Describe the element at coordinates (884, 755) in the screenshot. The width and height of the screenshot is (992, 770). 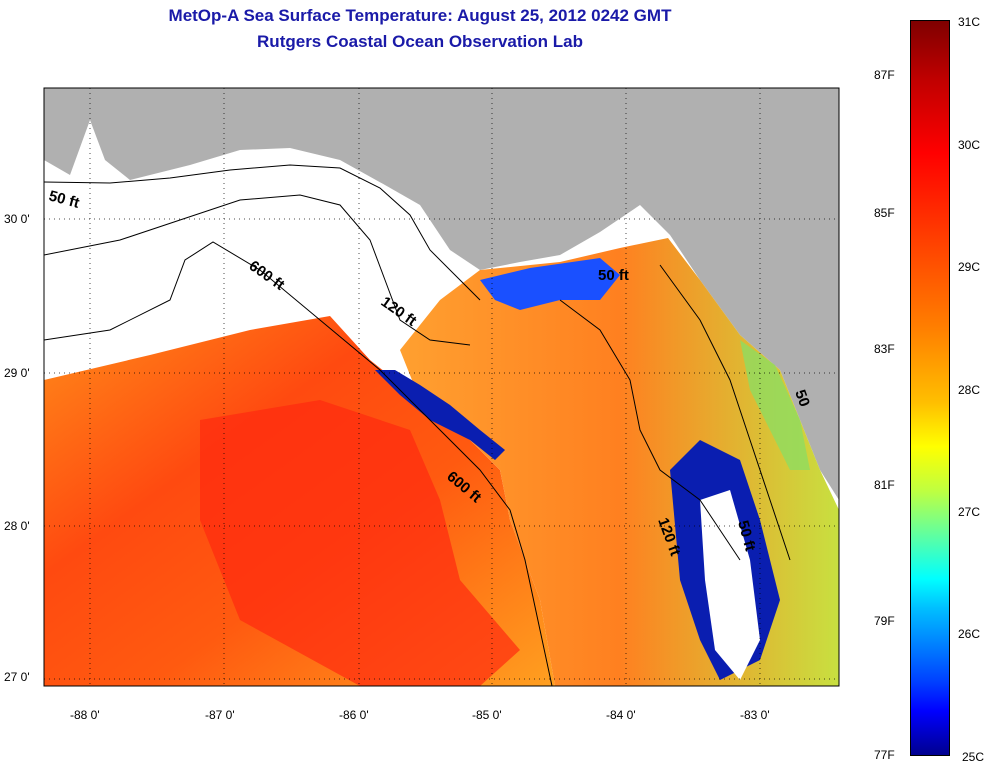
I see `colorbar-f-label: 77F` at that location.